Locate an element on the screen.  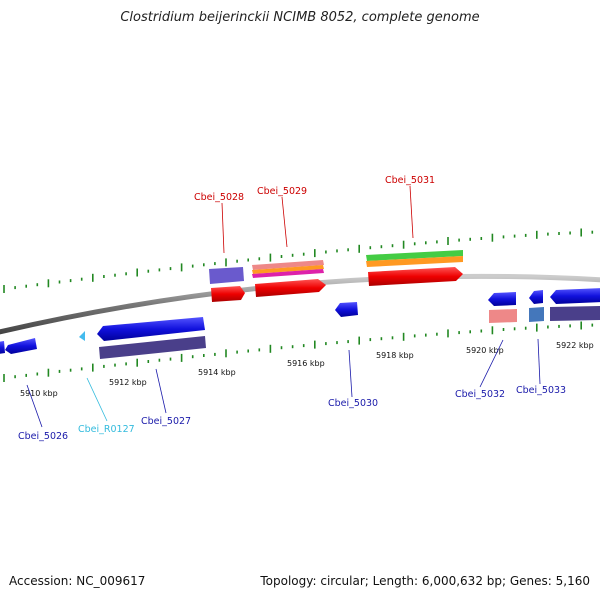
gene-arrow-next is located at coordinates (575, 296).